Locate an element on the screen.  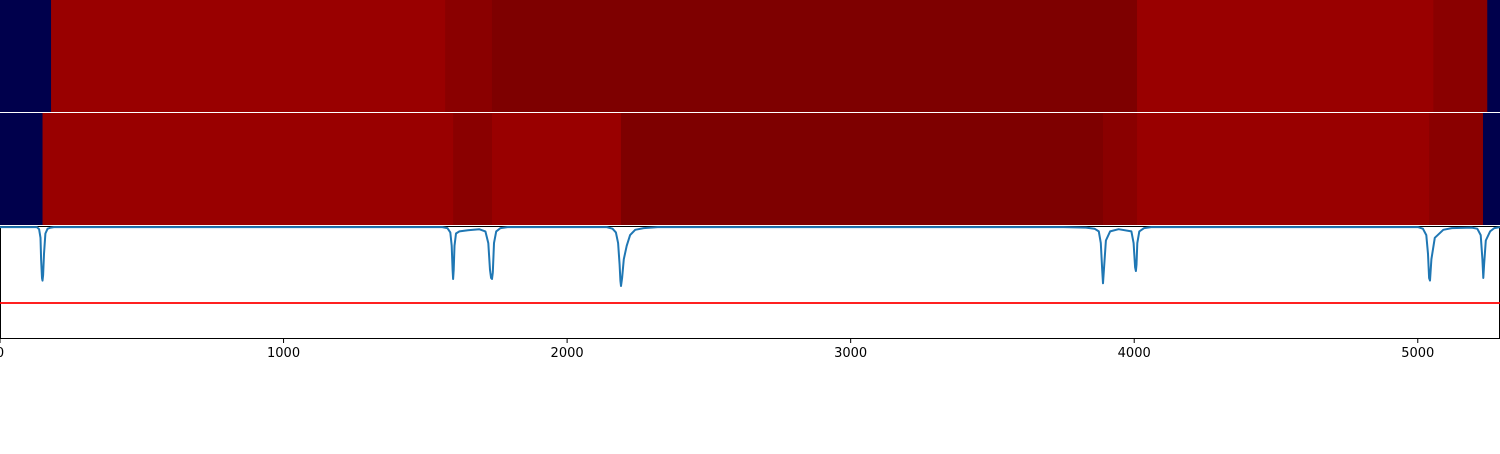
x-tick-label-0: 0 is located at coordinates (2, 353).